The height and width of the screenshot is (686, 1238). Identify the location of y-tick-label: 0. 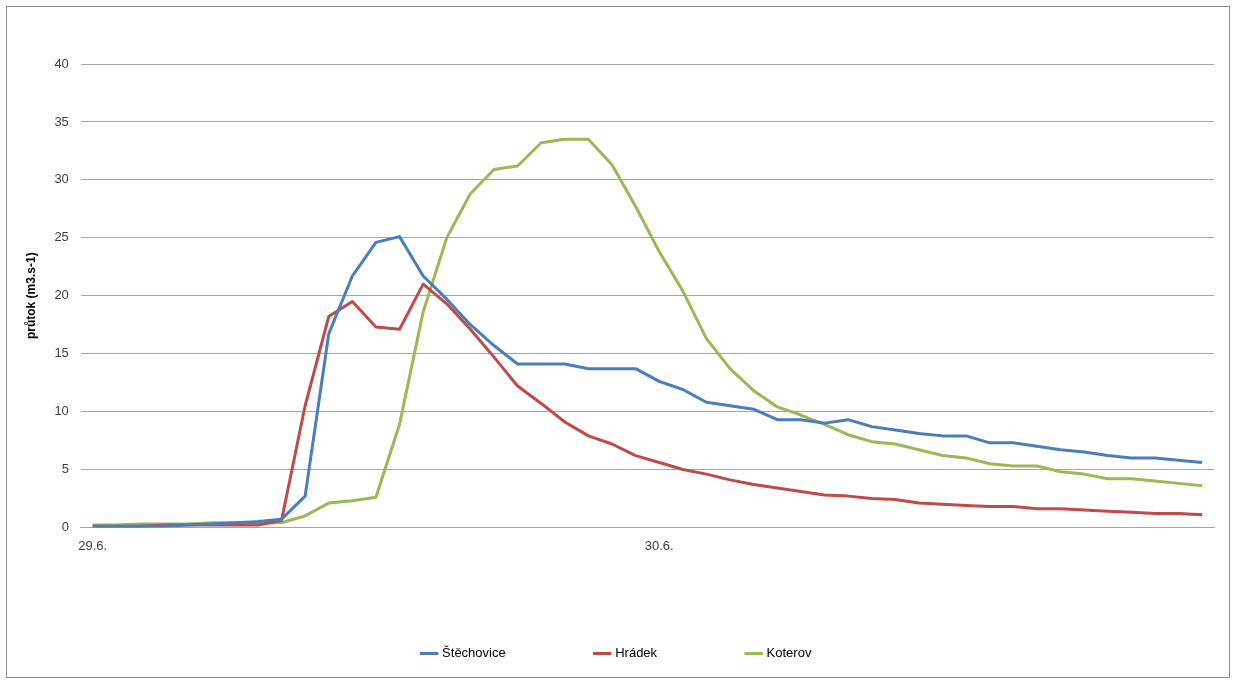
(65, 526).